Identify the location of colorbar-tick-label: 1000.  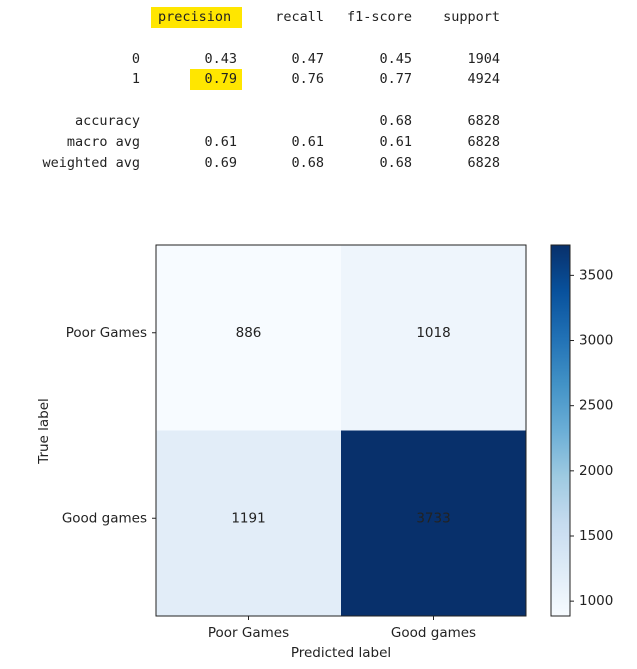
(596, 601).